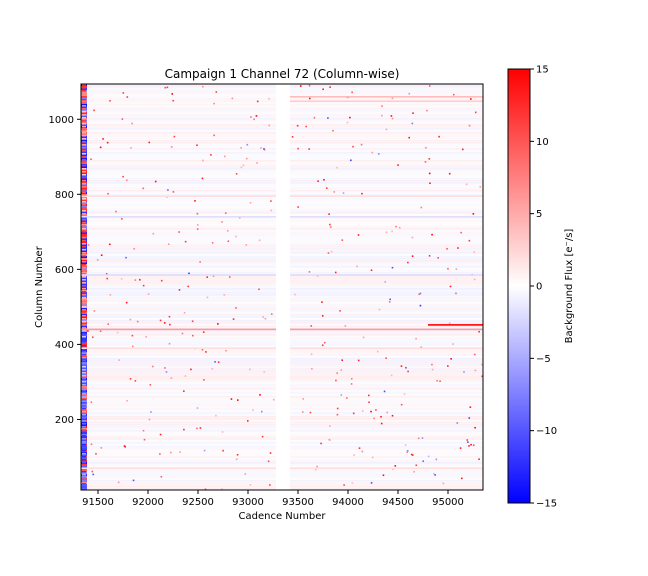  I want to click on y-tick-label: 200, so click(64, 420).